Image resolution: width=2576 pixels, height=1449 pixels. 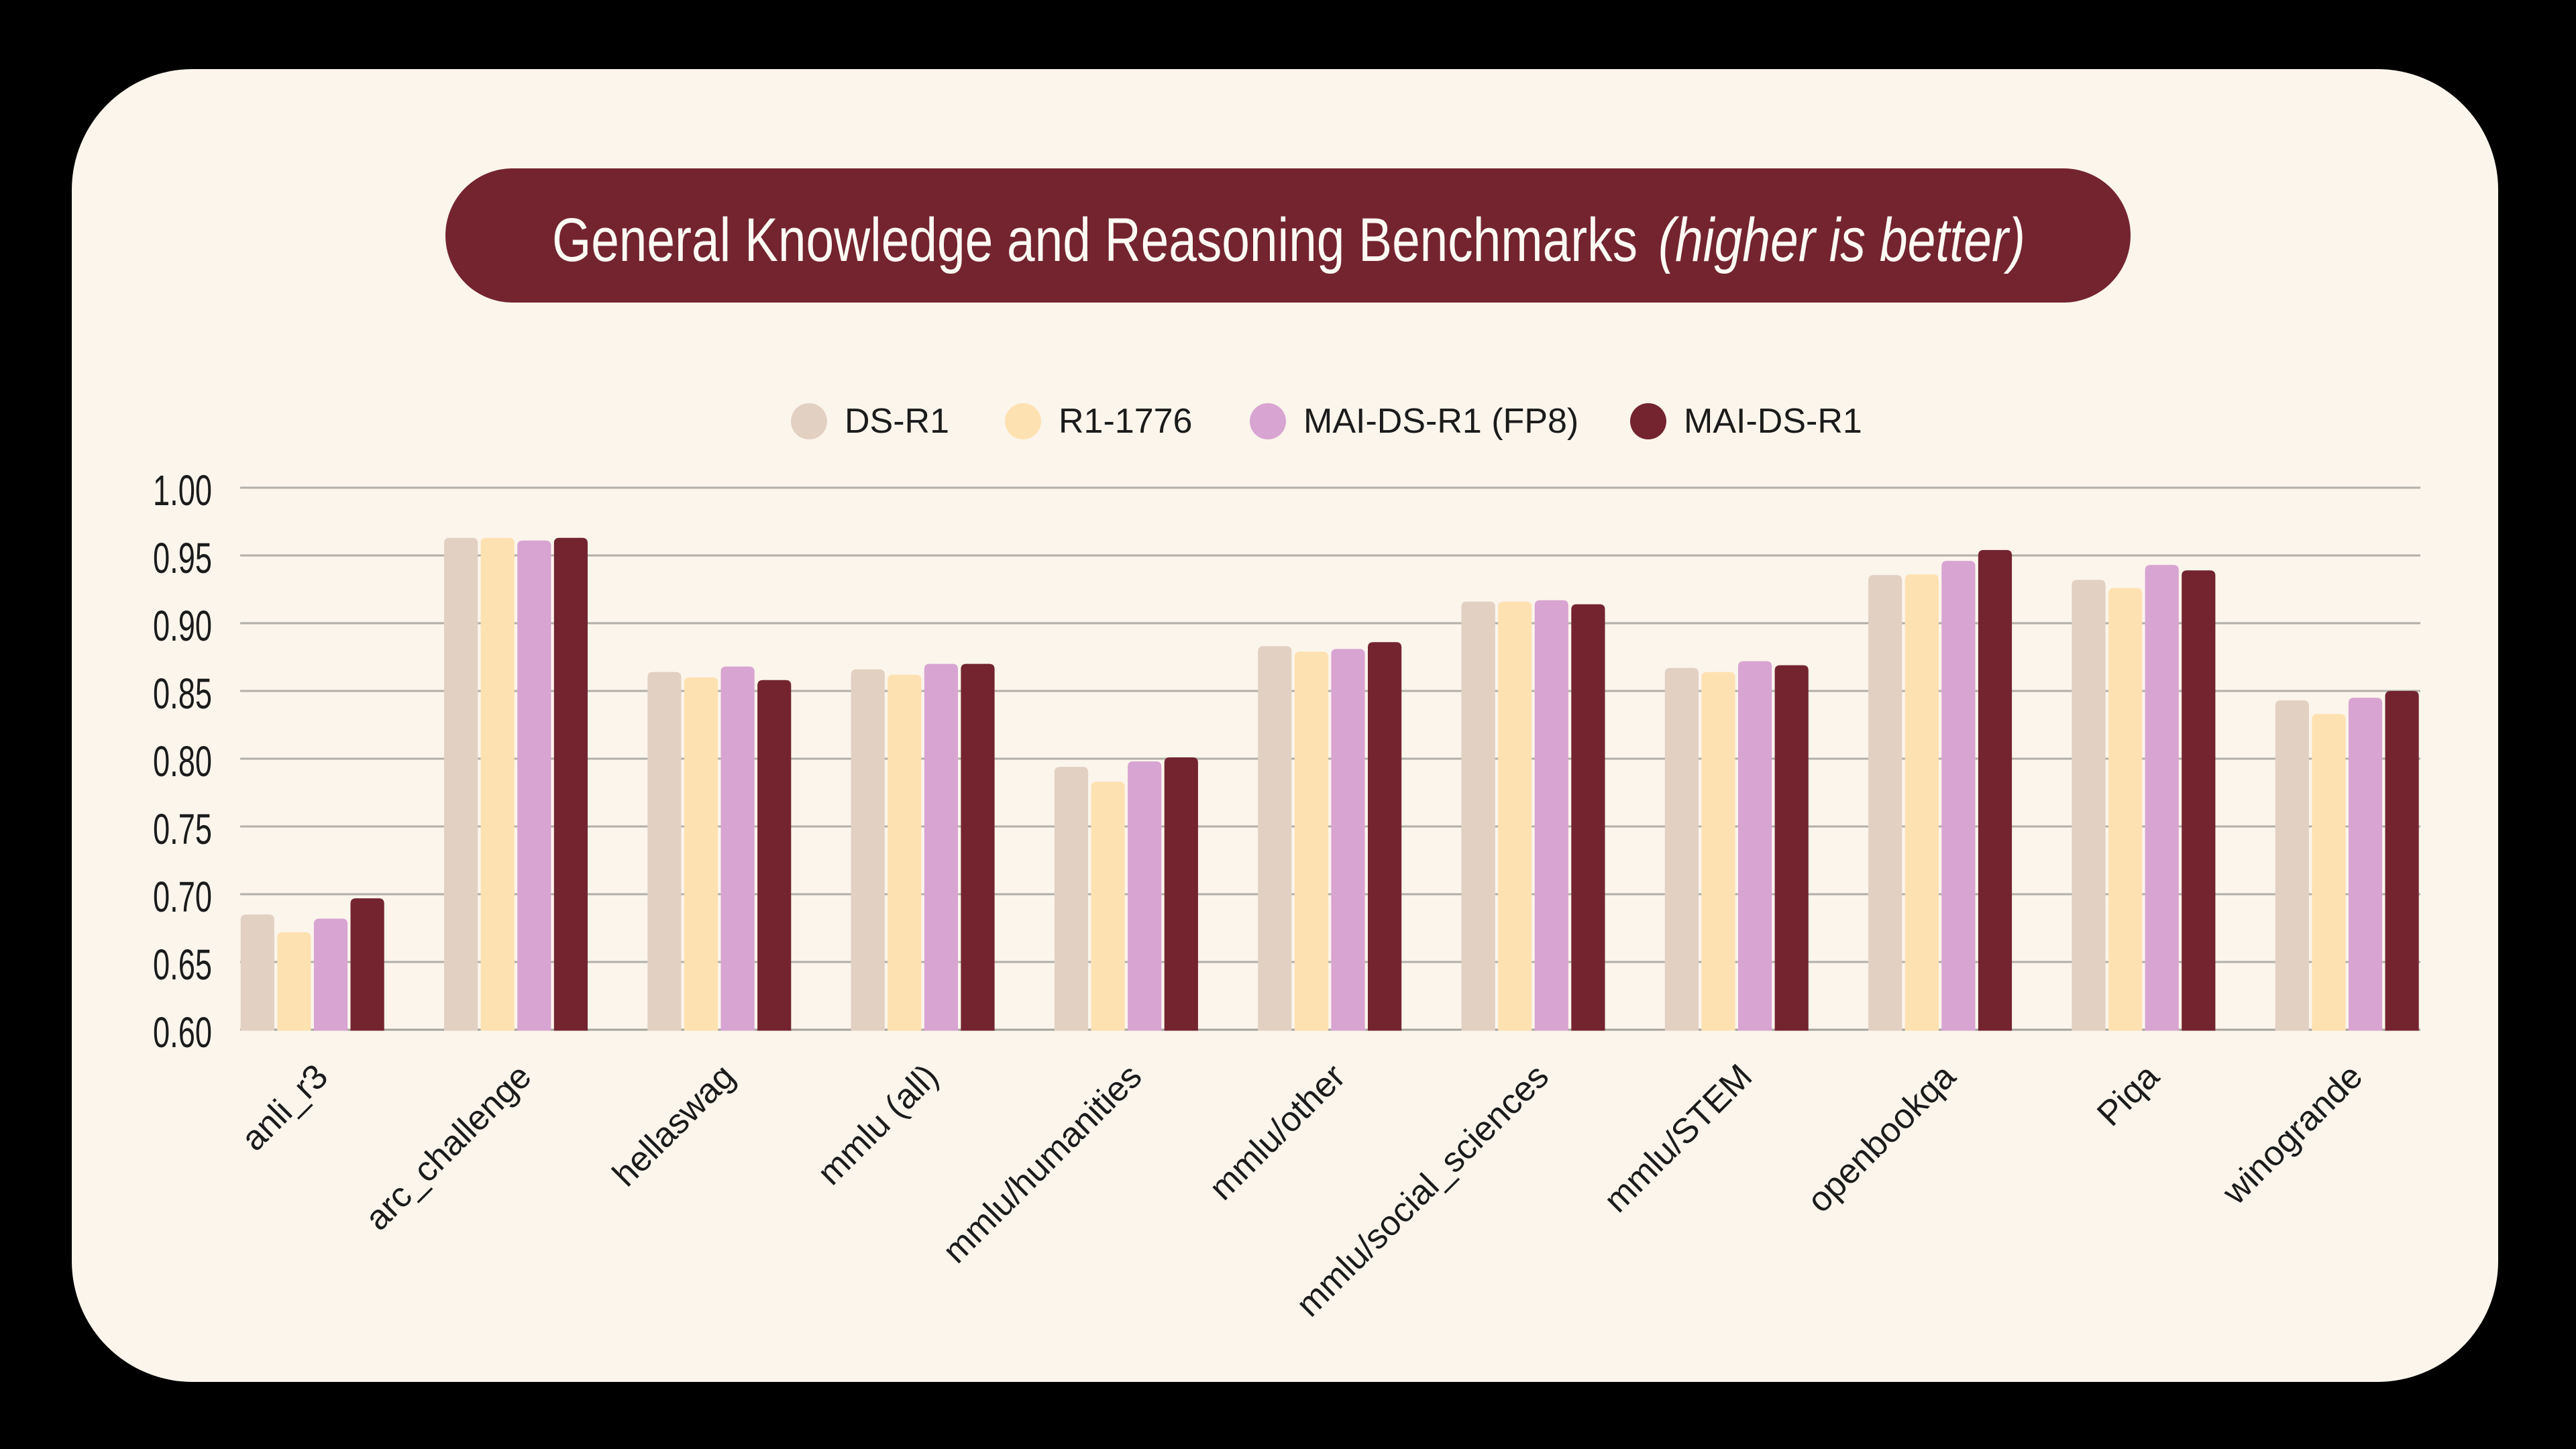 What do you see at coordinates (1841, 240) in the screenshot?
I see `svg-text: (higher is better)` at bounding box center [1841, 240].